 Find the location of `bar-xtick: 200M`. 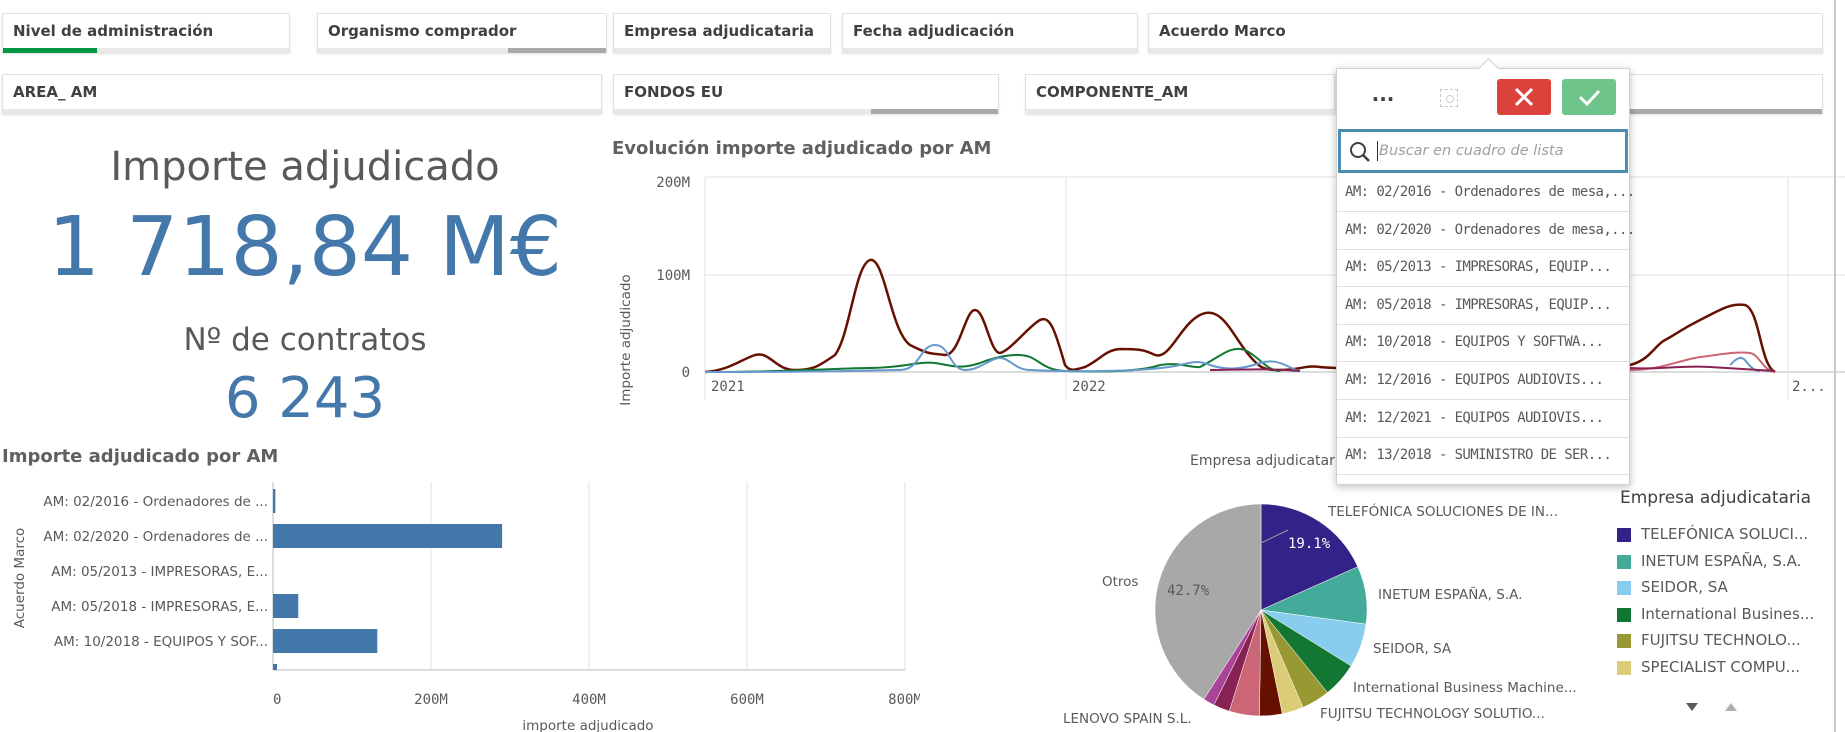

bar-xtick: 200M is located at coordinates (431, 700).